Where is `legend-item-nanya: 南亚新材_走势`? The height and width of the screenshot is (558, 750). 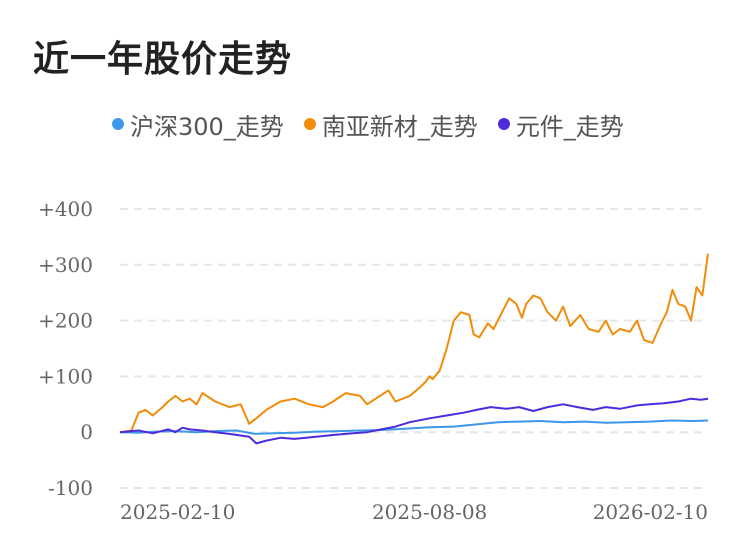
legend-item-nanya: 南亚新材_走势 is located at coordinates (390, 124).